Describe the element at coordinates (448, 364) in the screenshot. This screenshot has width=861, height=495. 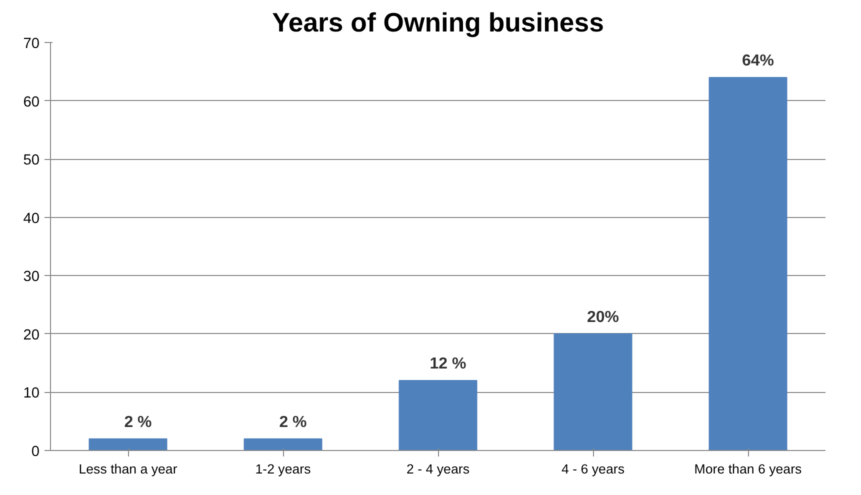
I see `data-label: 12 %` at that location.